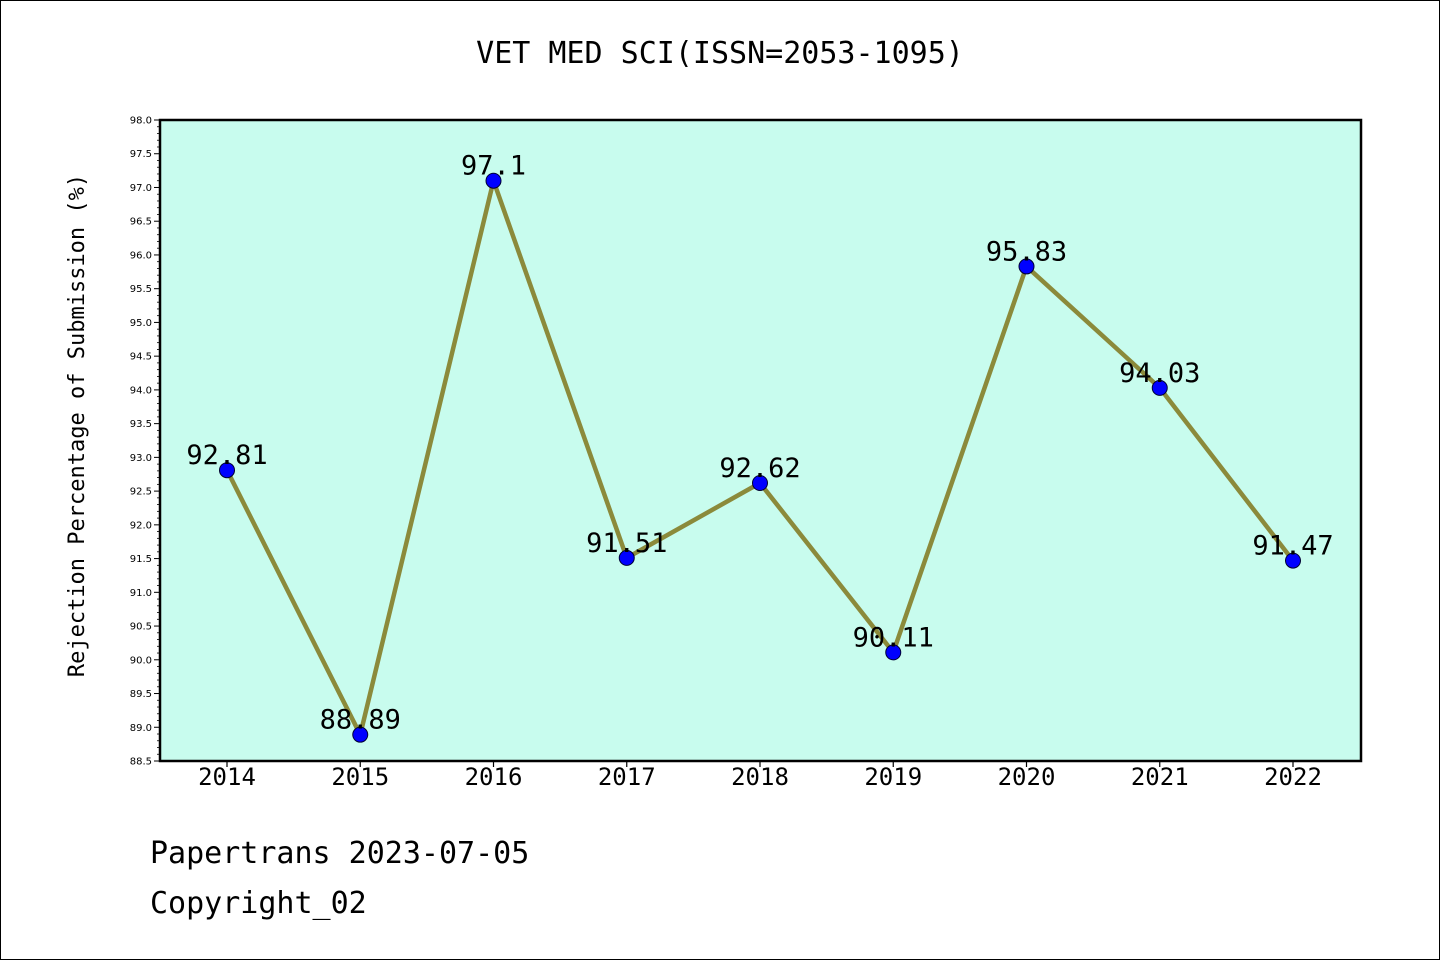  I want to click on data-label: 92.62, so click(759, 468).